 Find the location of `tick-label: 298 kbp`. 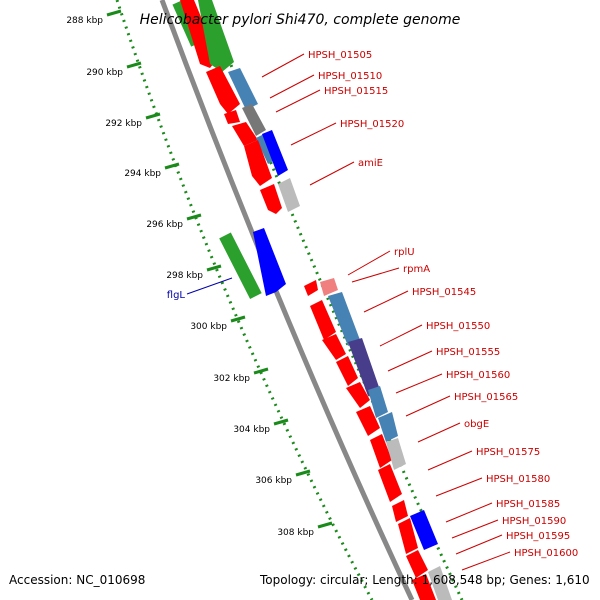

tick-label: 298 kbp is located at coordinates (184, 276).